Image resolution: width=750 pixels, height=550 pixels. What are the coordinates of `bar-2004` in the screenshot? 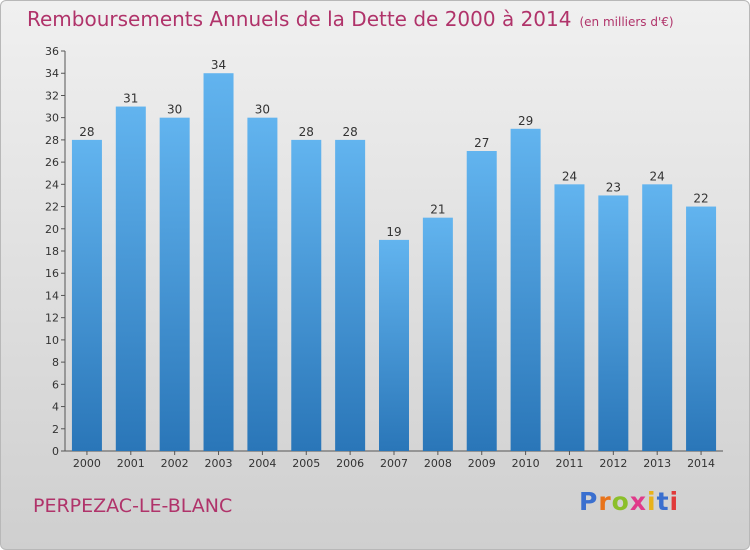 It's located at (262, 284).